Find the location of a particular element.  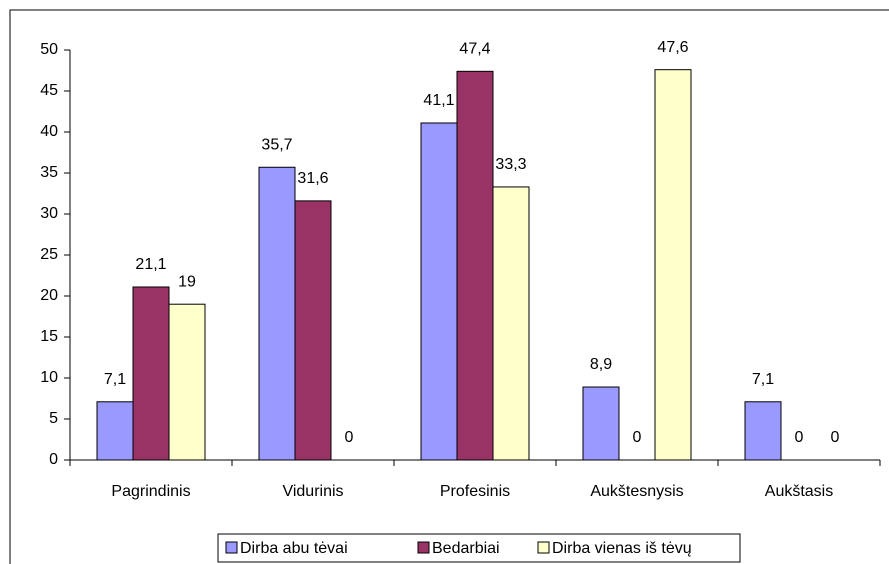

value-label: 21,1 is located at coordinates (150, 264).